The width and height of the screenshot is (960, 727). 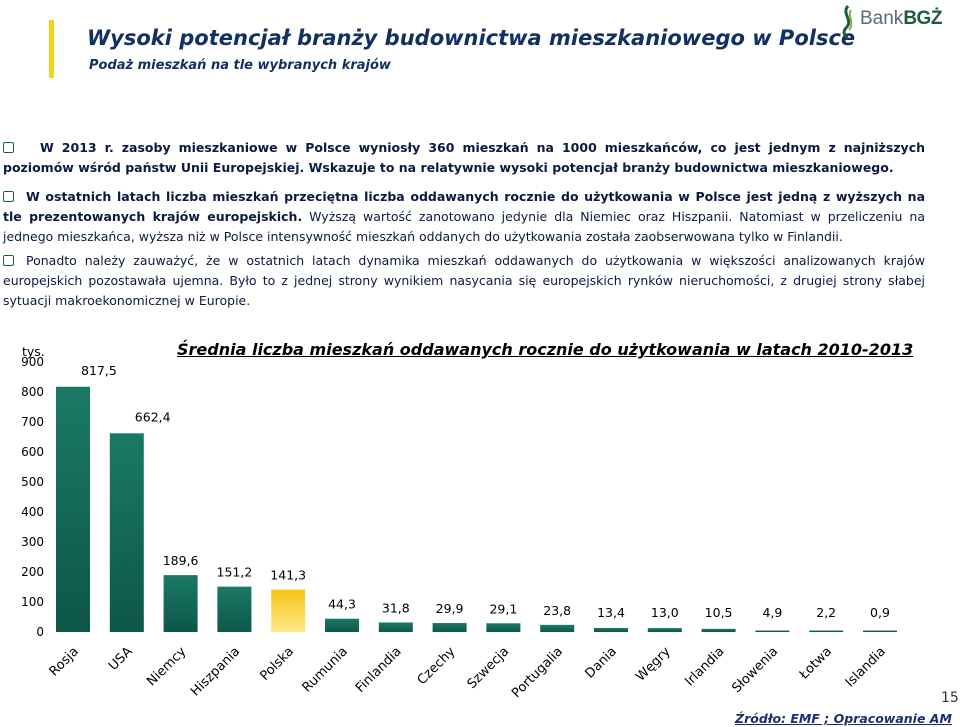 What do you see at coordinates (32, 362) in the screenshot?
I see `y-tick-label: 900` at bounding box center [32, 362].